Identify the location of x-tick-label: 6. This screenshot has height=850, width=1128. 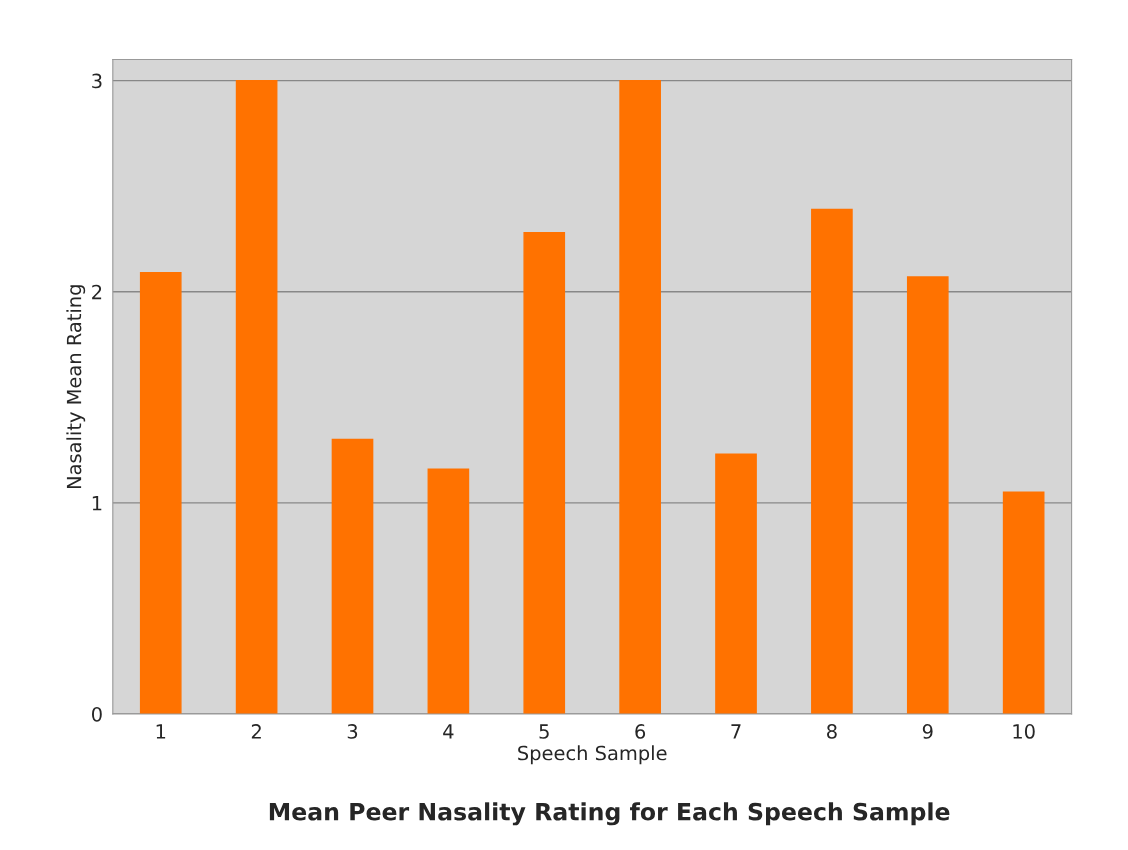
(640, 731).